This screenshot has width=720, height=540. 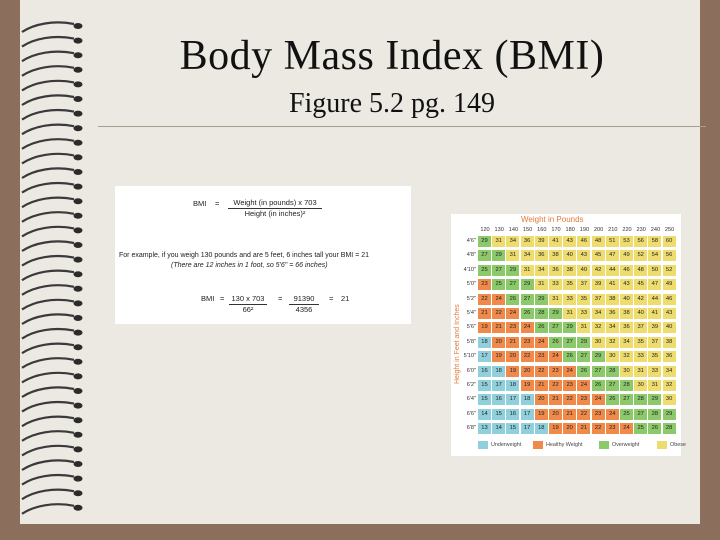 I want to click on weight-column-header: 210, so click(x=613, y=230).